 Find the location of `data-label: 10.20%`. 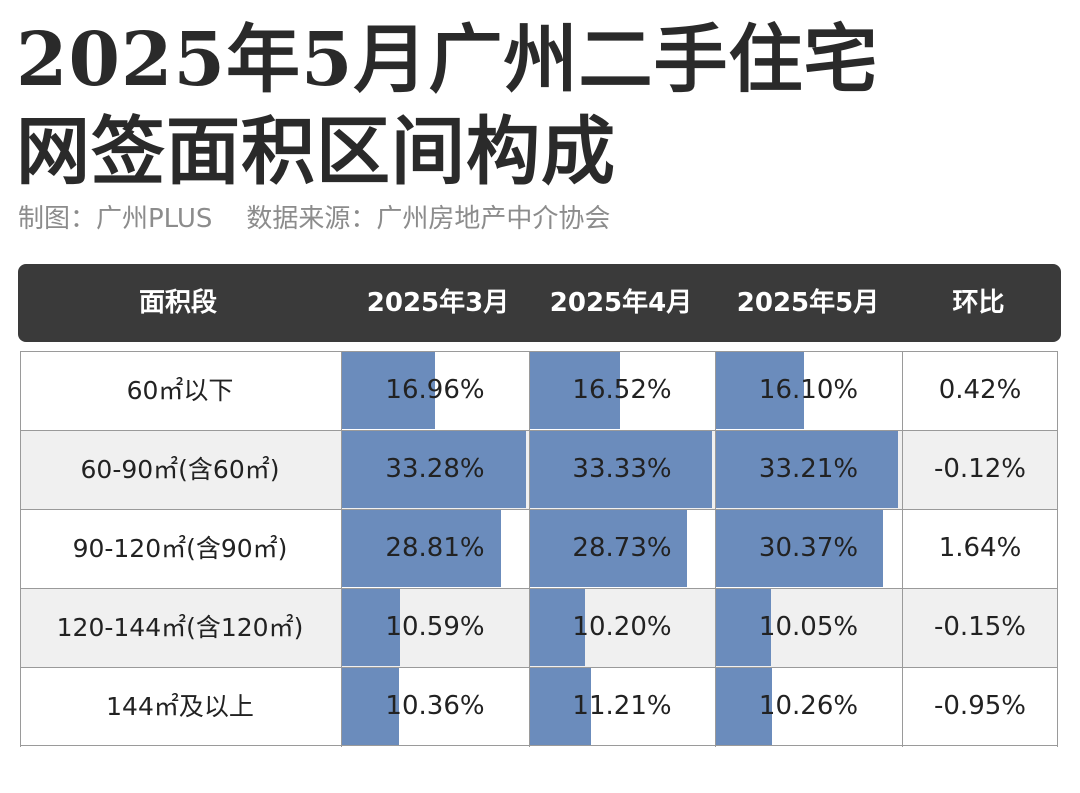

data-label: 10.20% is located at coordinates (622, 627).